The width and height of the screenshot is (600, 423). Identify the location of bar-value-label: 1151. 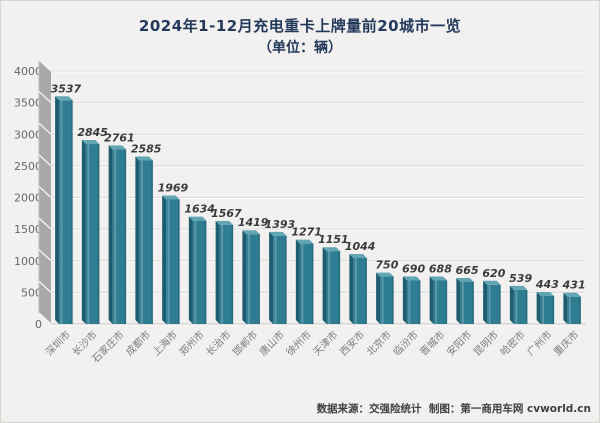
(333, 239).